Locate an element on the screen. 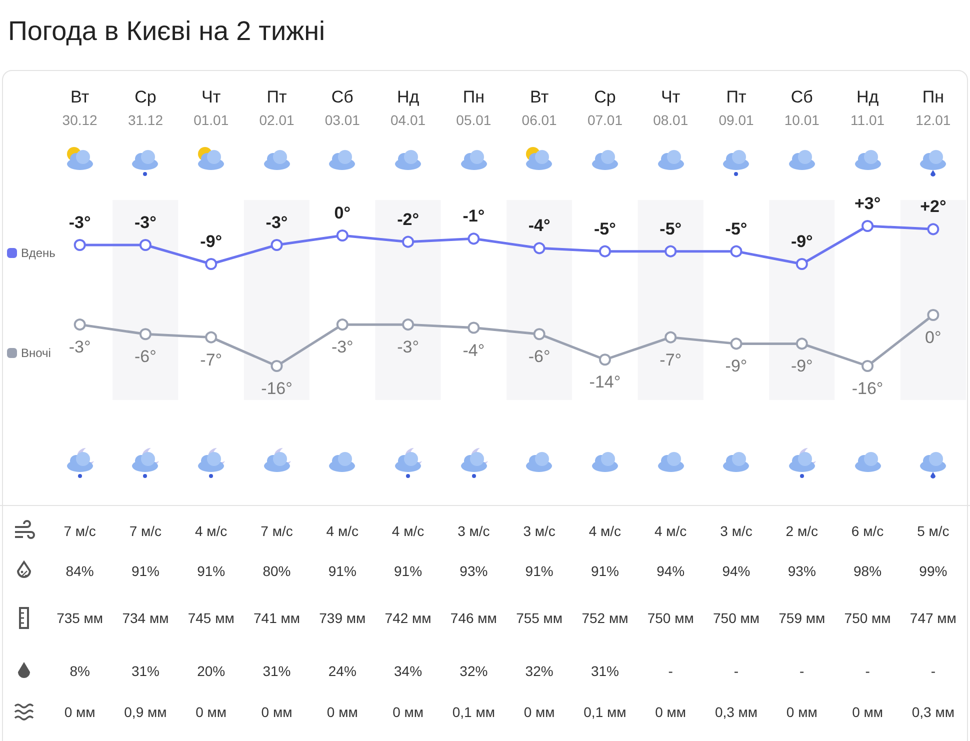 The height and width of the screenshot is (741, 970). text: 8% is located at coordinates (79, 671).